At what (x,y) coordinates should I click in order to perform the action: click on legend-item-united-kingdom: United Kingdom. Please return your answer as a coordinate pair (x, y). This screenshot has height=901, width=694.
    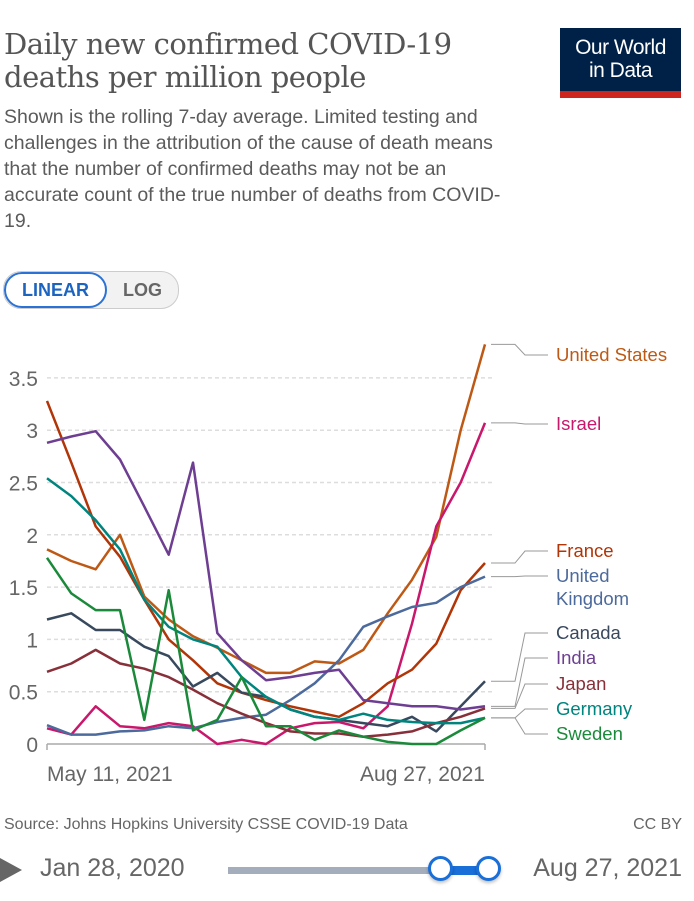
    Looking at the image, I should click on (592, 587).